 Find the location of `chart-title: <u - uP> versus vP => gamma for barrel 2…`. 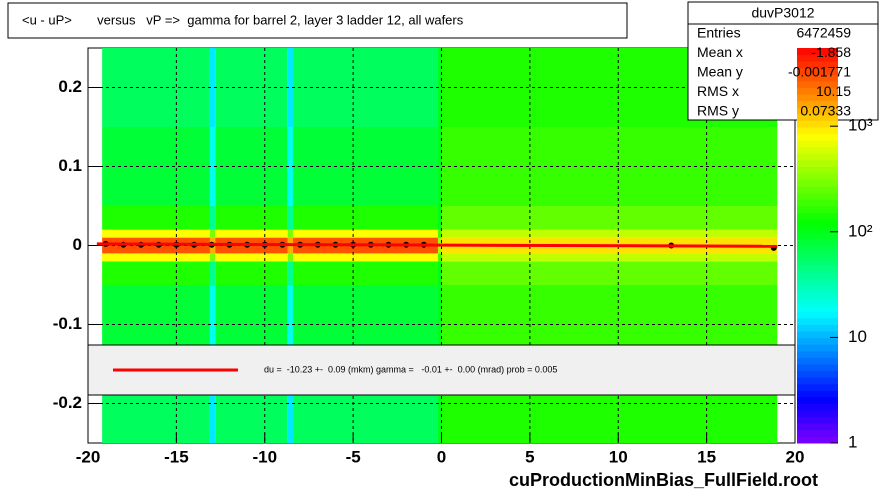

chart-title: <u - uP> versus vP => gamma for barrel 2… is located at coordinates (243, 19).